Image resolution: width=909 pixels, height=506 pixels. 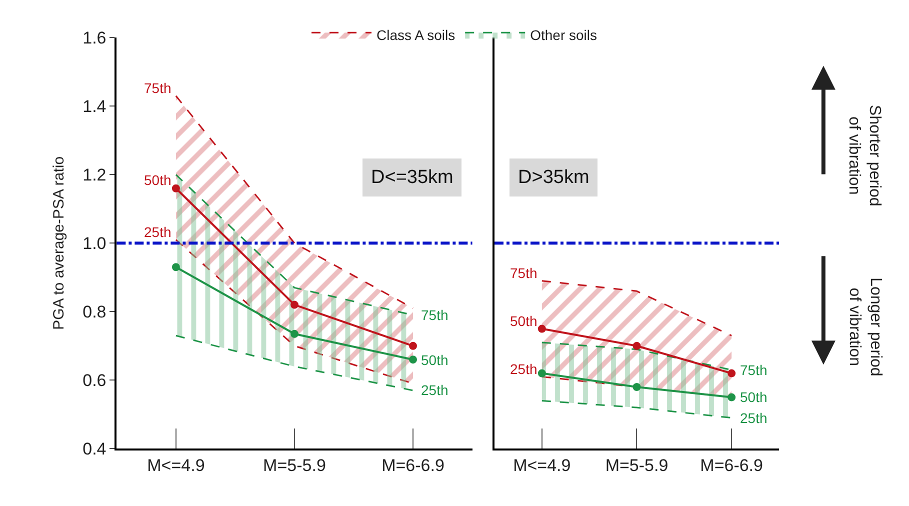 I want to click on y-axis-title: PGA to average-PSA ratio, so click(x=59, y=243).